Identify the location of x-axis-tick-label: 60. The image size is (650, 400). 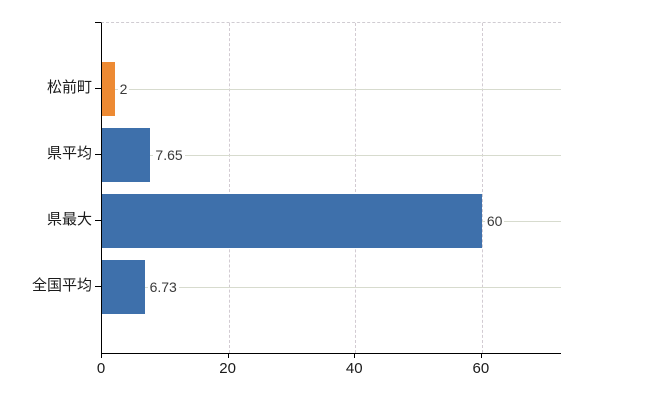
(481, 368).